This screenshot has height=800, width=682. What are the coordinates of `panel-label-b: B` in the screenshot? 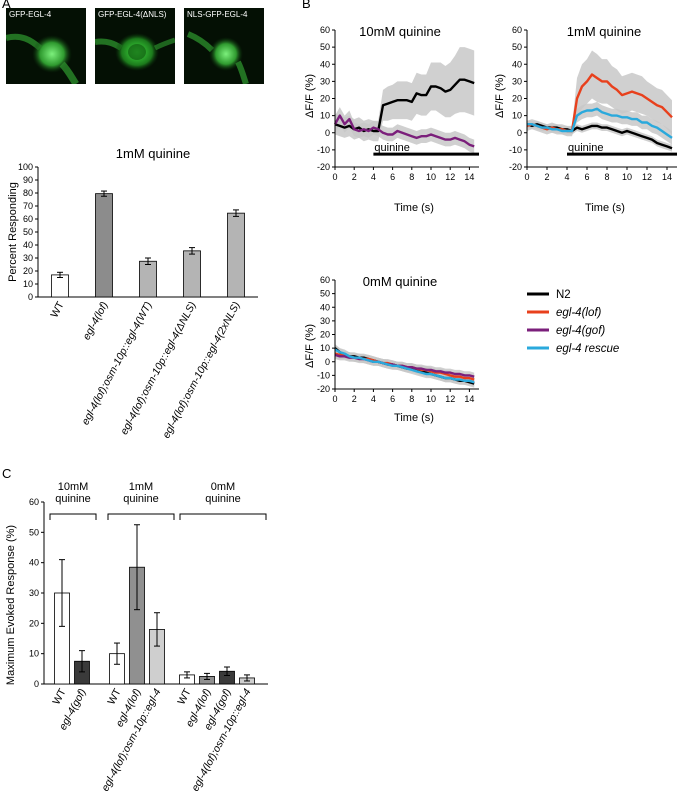 It's located at (306, 5).